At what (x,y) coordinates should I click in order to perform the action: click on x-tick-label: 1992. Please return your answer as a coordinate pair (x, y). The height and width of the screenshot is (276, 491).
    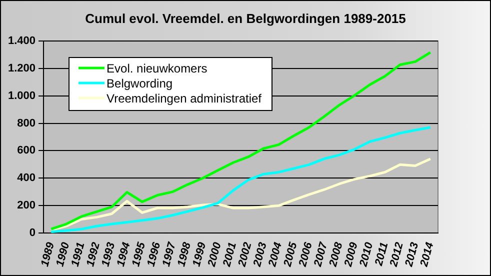
    Looking at the image, I should click on (93, 254).